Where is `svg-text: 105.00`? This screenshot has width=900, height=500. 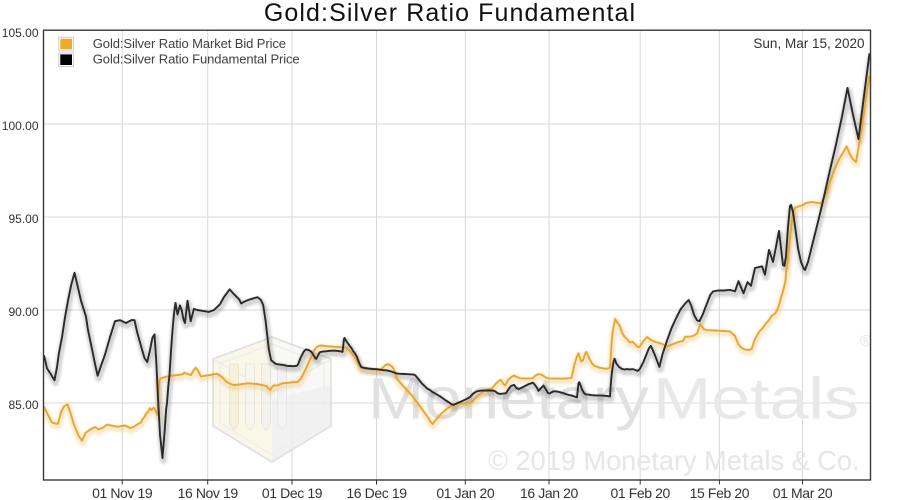
svg-text: 105.00 is located at coordinates (20, 33).